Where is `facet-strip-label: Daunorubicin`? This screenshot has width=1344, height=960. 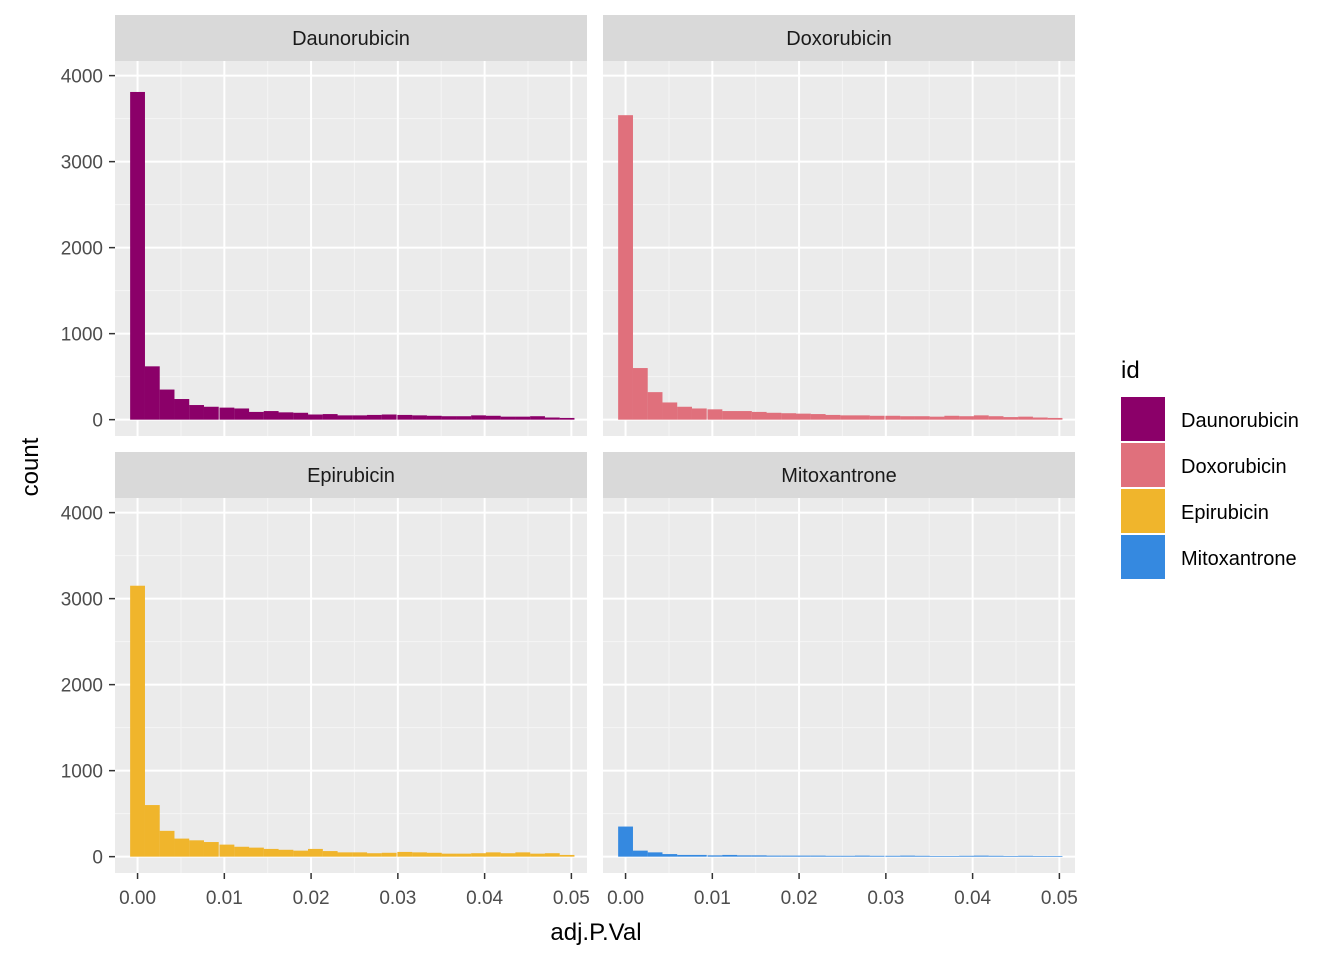 facet-strip-label: Daunorubicin is located at coordinates (351, 39).